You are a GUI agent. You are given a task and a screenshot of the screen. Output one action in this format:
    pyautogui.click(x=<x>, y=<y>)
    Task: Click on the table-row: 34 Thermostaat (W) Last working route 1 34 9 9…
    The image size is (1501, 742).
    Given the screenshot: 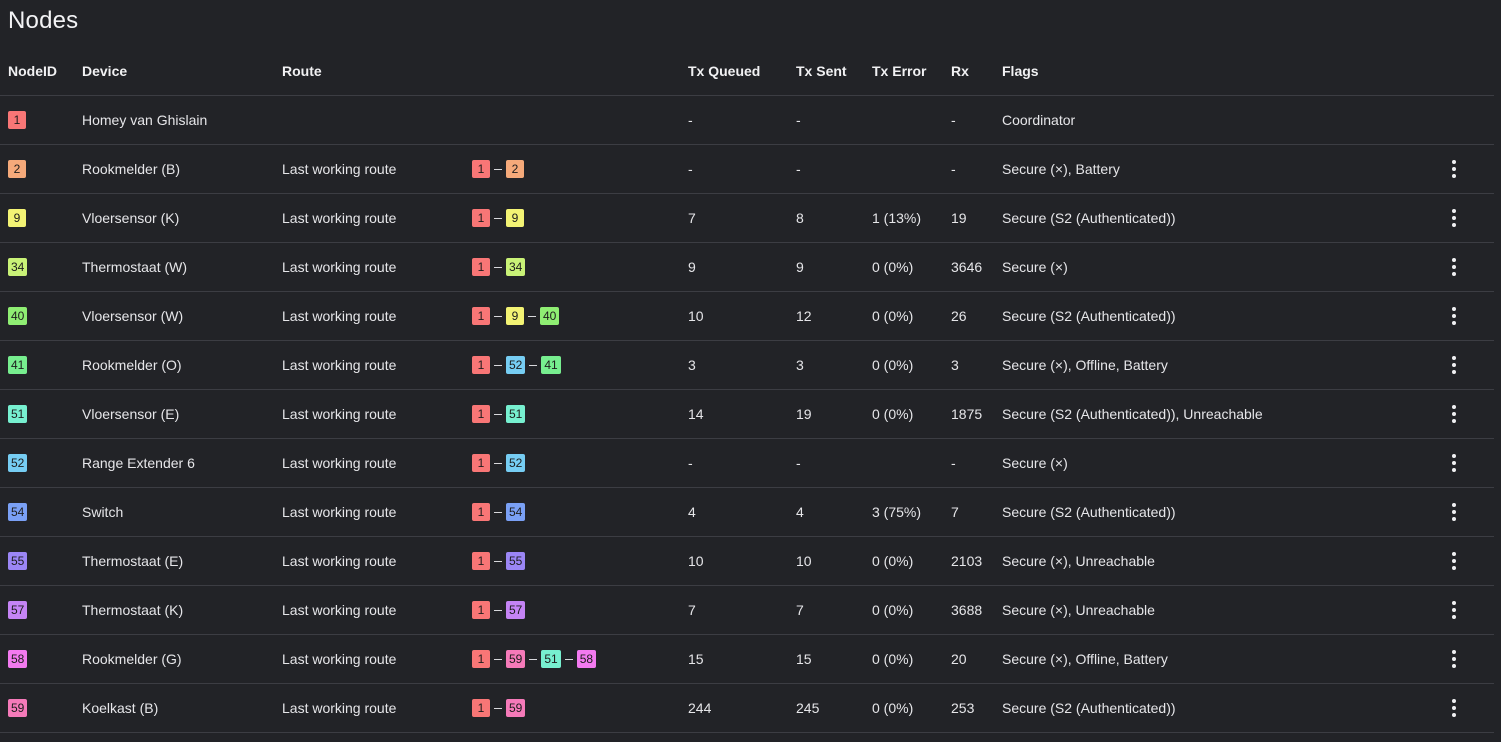 What is the action you would take?
    pyautogui.click(x=747, y=267)
    